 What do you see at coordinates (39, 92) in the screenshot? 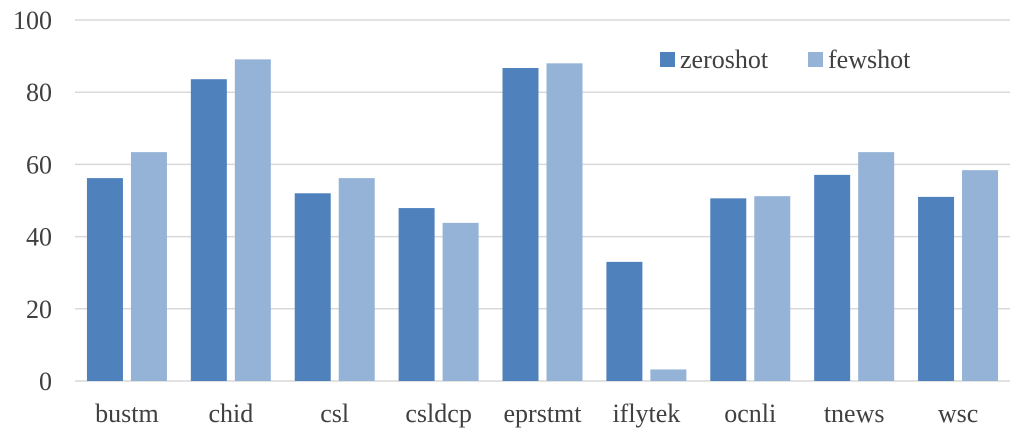
I see `y-tick-label: 80` at bounding box center [39, 92].